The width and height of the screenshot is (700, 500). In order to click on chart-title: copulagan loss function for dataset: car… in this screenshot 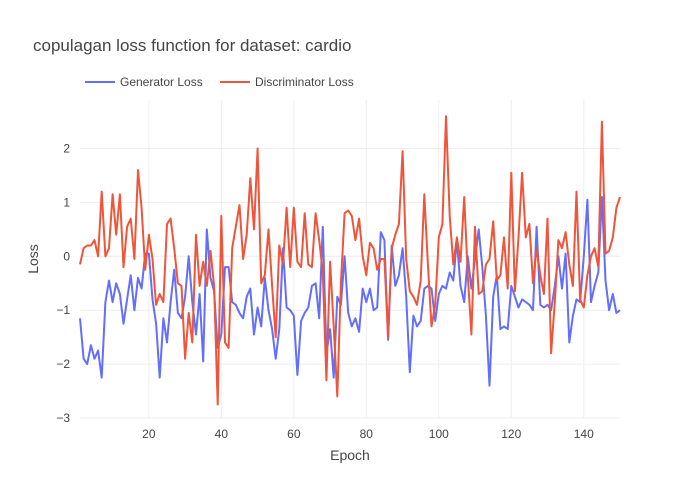, I will do `click(192, 45)`.